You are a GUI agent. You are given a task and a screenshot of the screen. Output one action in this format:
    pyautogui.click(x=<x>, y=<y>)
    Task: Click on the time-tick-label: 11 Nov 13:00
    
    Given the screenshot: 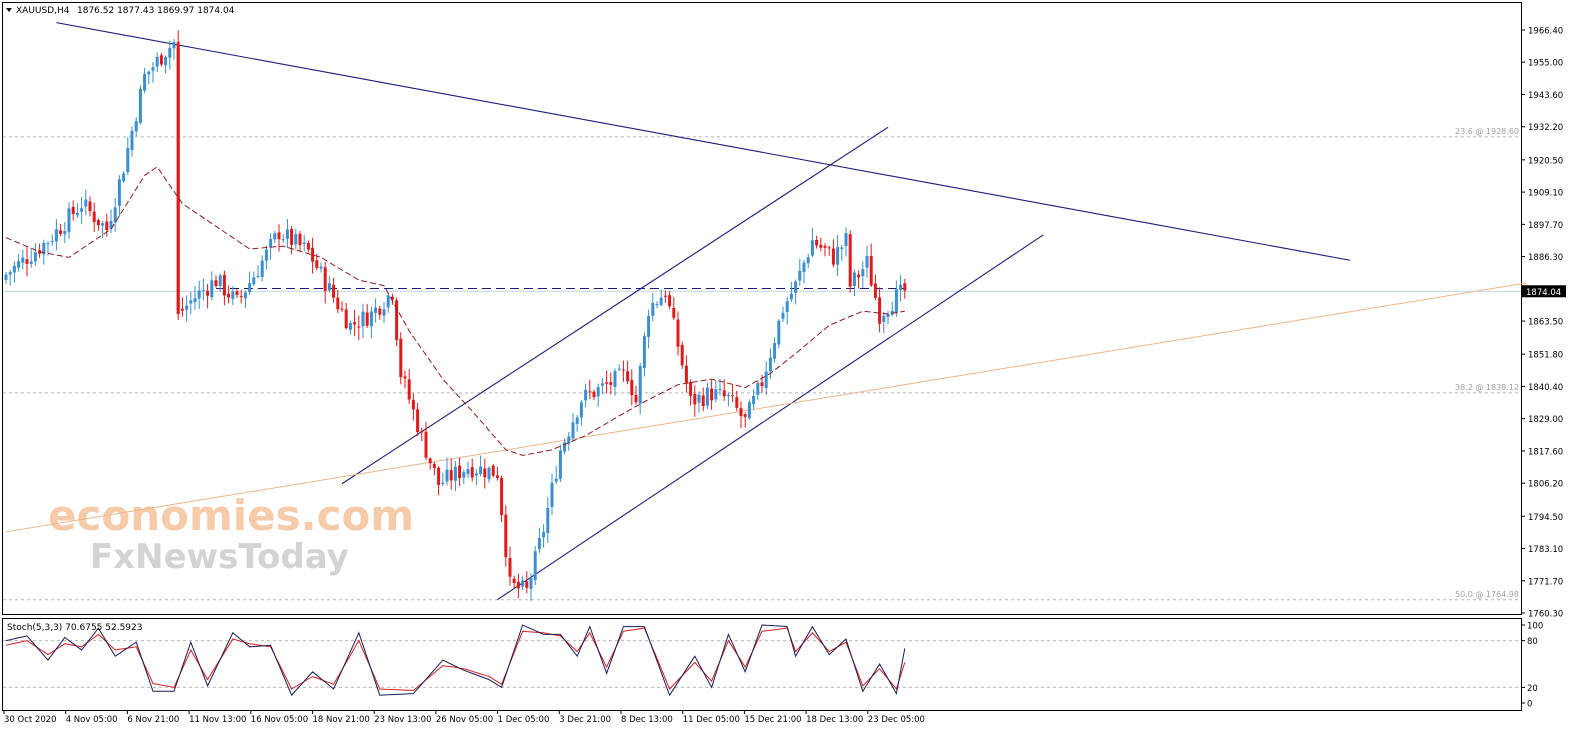 What is the action you would take?
    pyautogui.click(x=217, y=720)
    